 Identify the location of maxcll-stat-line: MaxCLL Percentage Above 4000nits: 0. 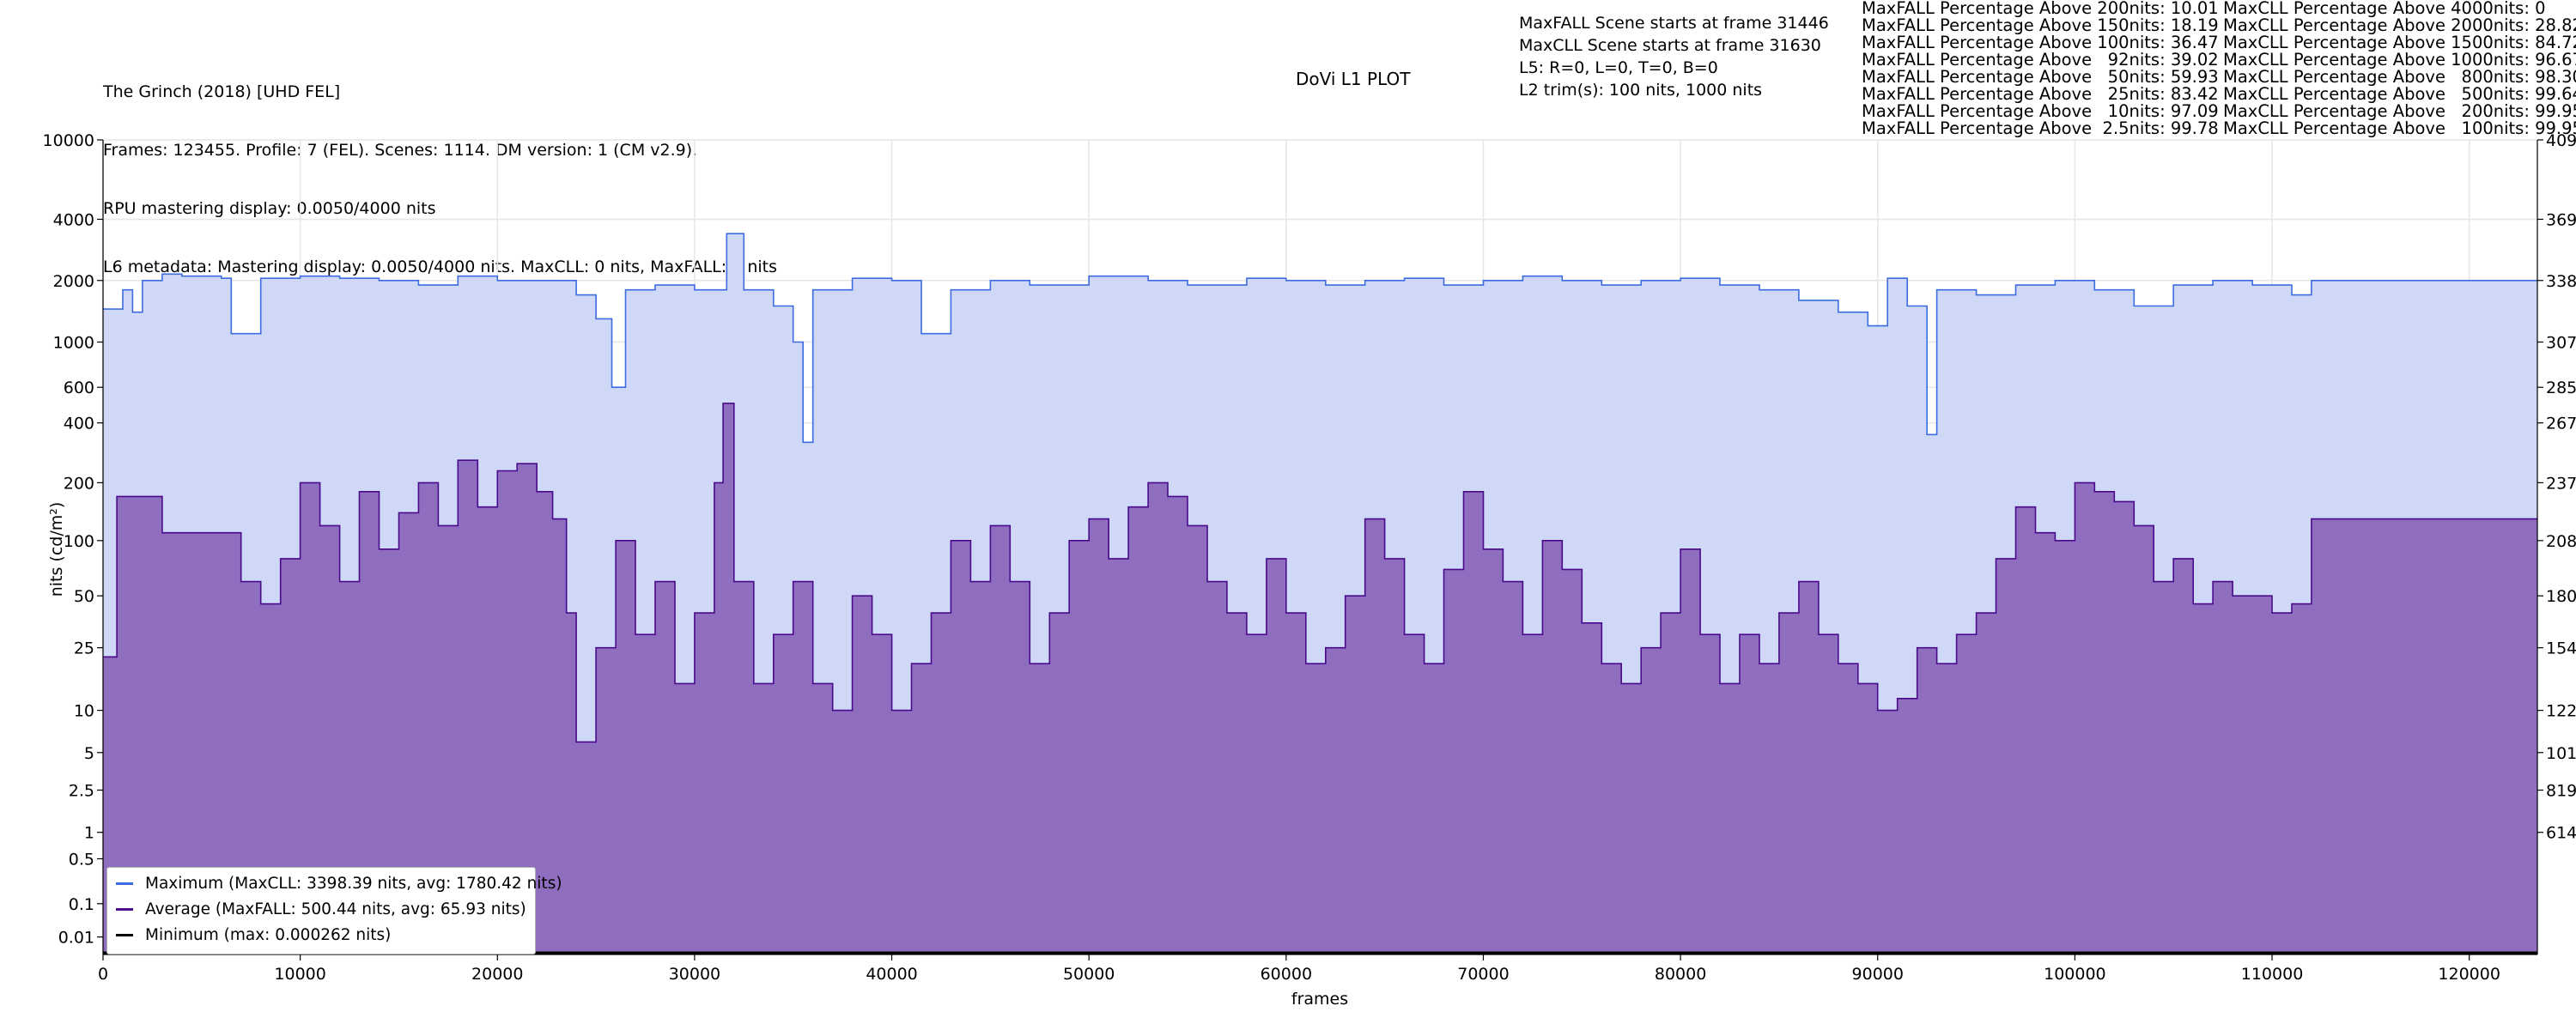
(2384, 9).